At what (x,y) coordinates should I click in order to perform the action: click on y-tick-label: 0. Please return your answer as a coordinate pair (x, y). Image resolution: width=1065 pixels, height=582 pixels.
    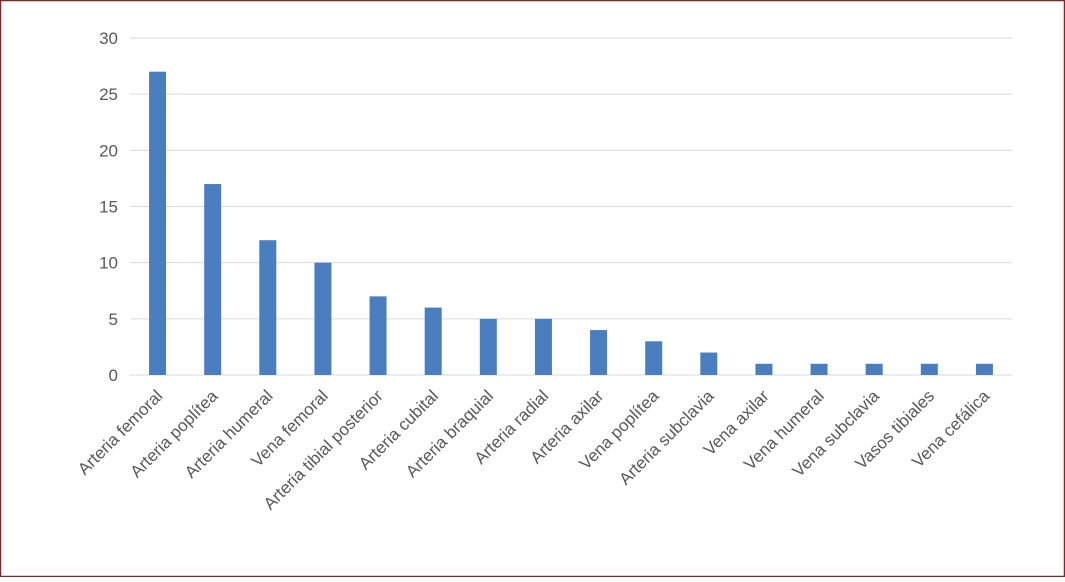
    Looking at the image, I should click on (113, 375).